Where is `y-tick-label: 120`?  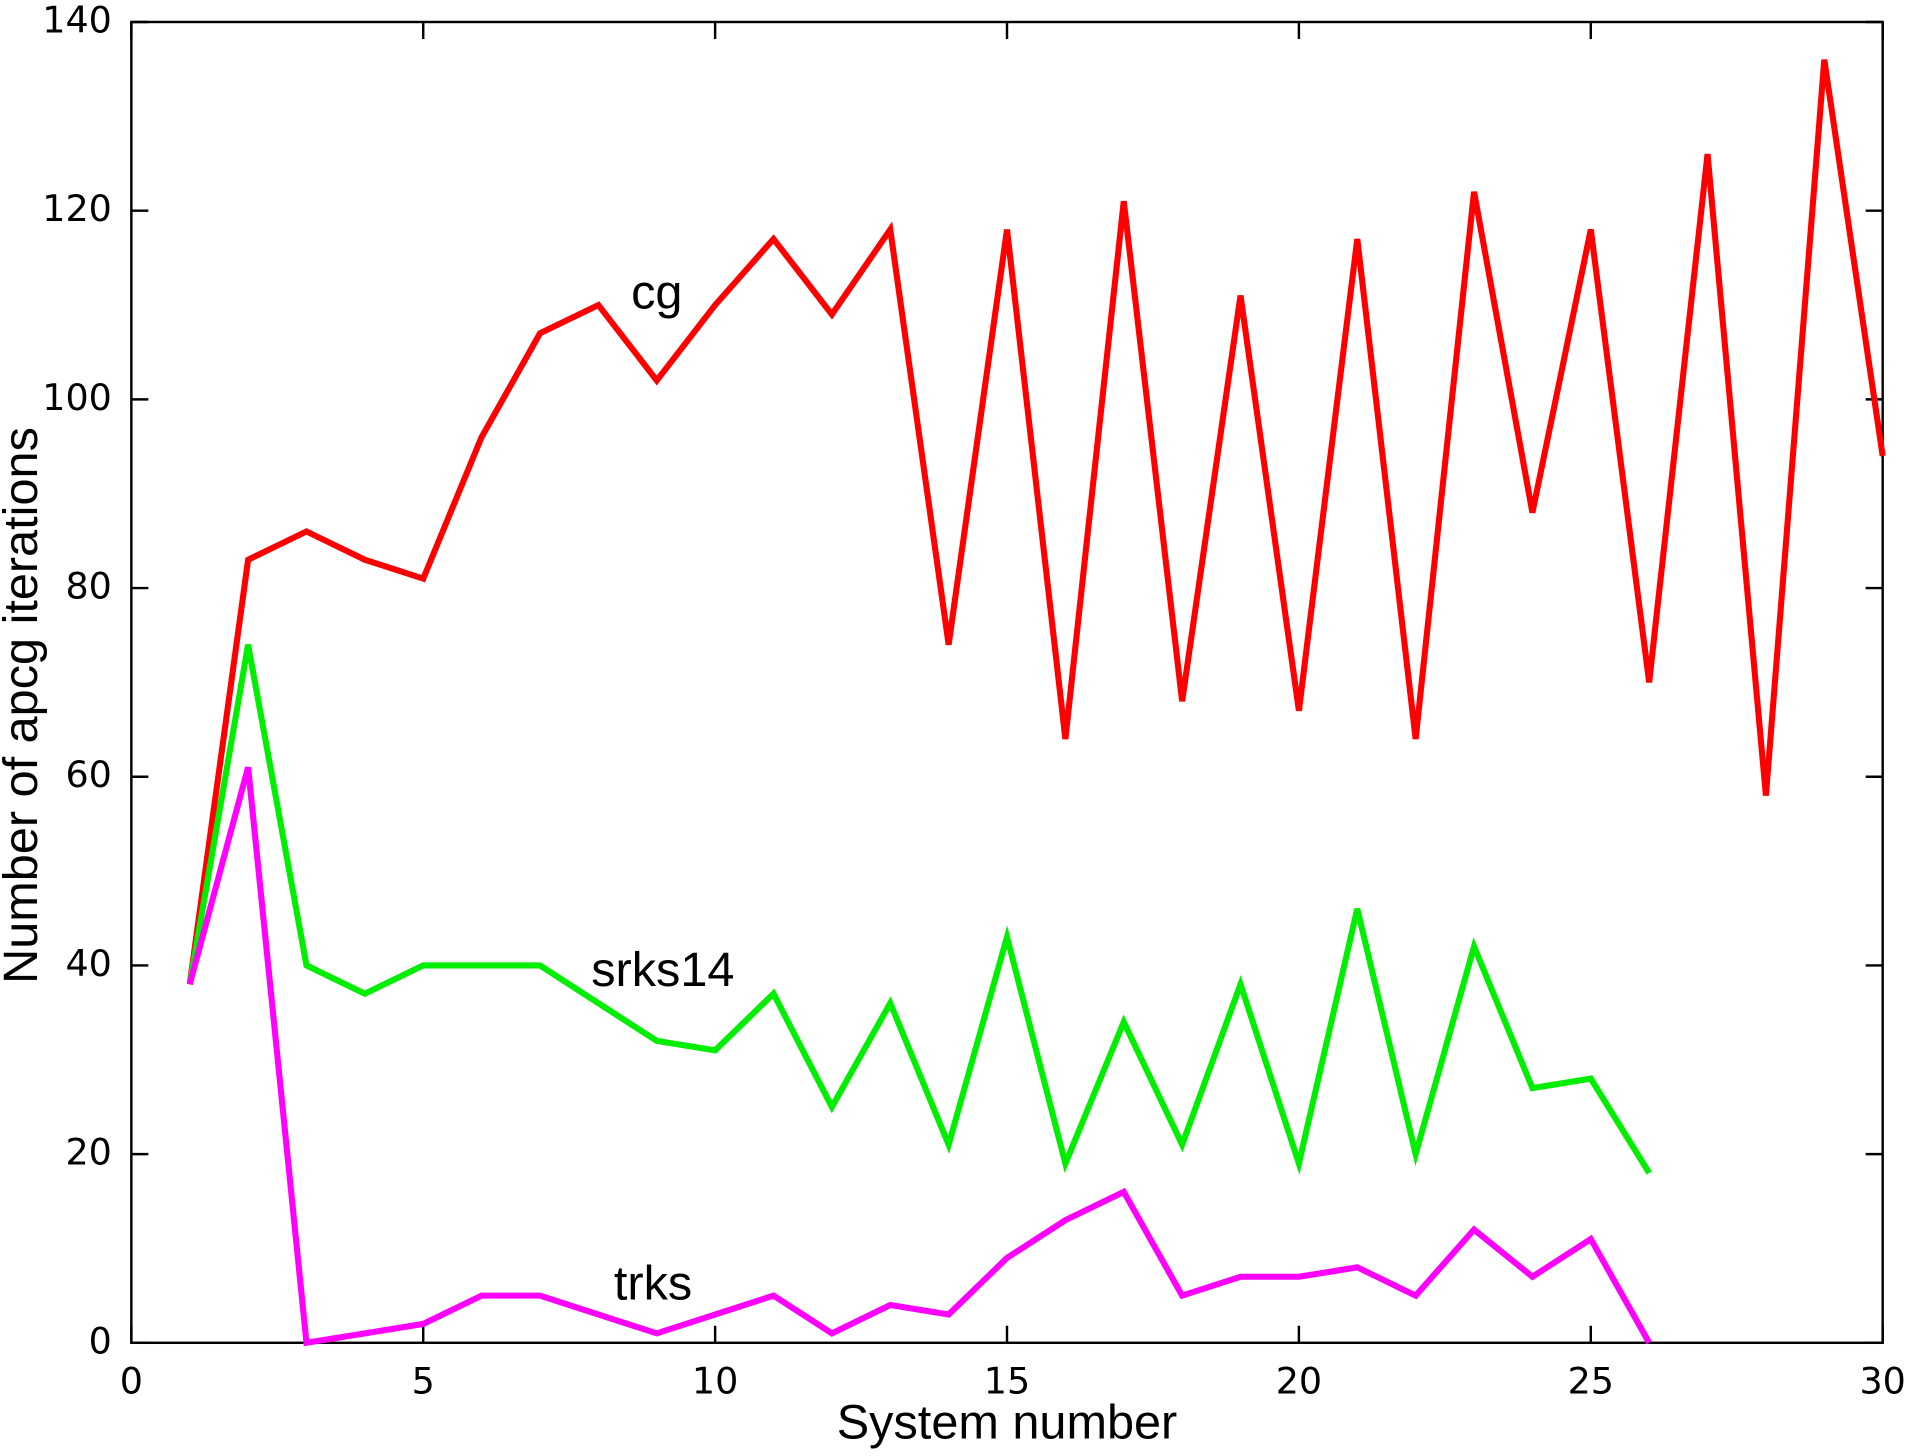
y-tick-label: 120 is located at coordinates (77, 208).